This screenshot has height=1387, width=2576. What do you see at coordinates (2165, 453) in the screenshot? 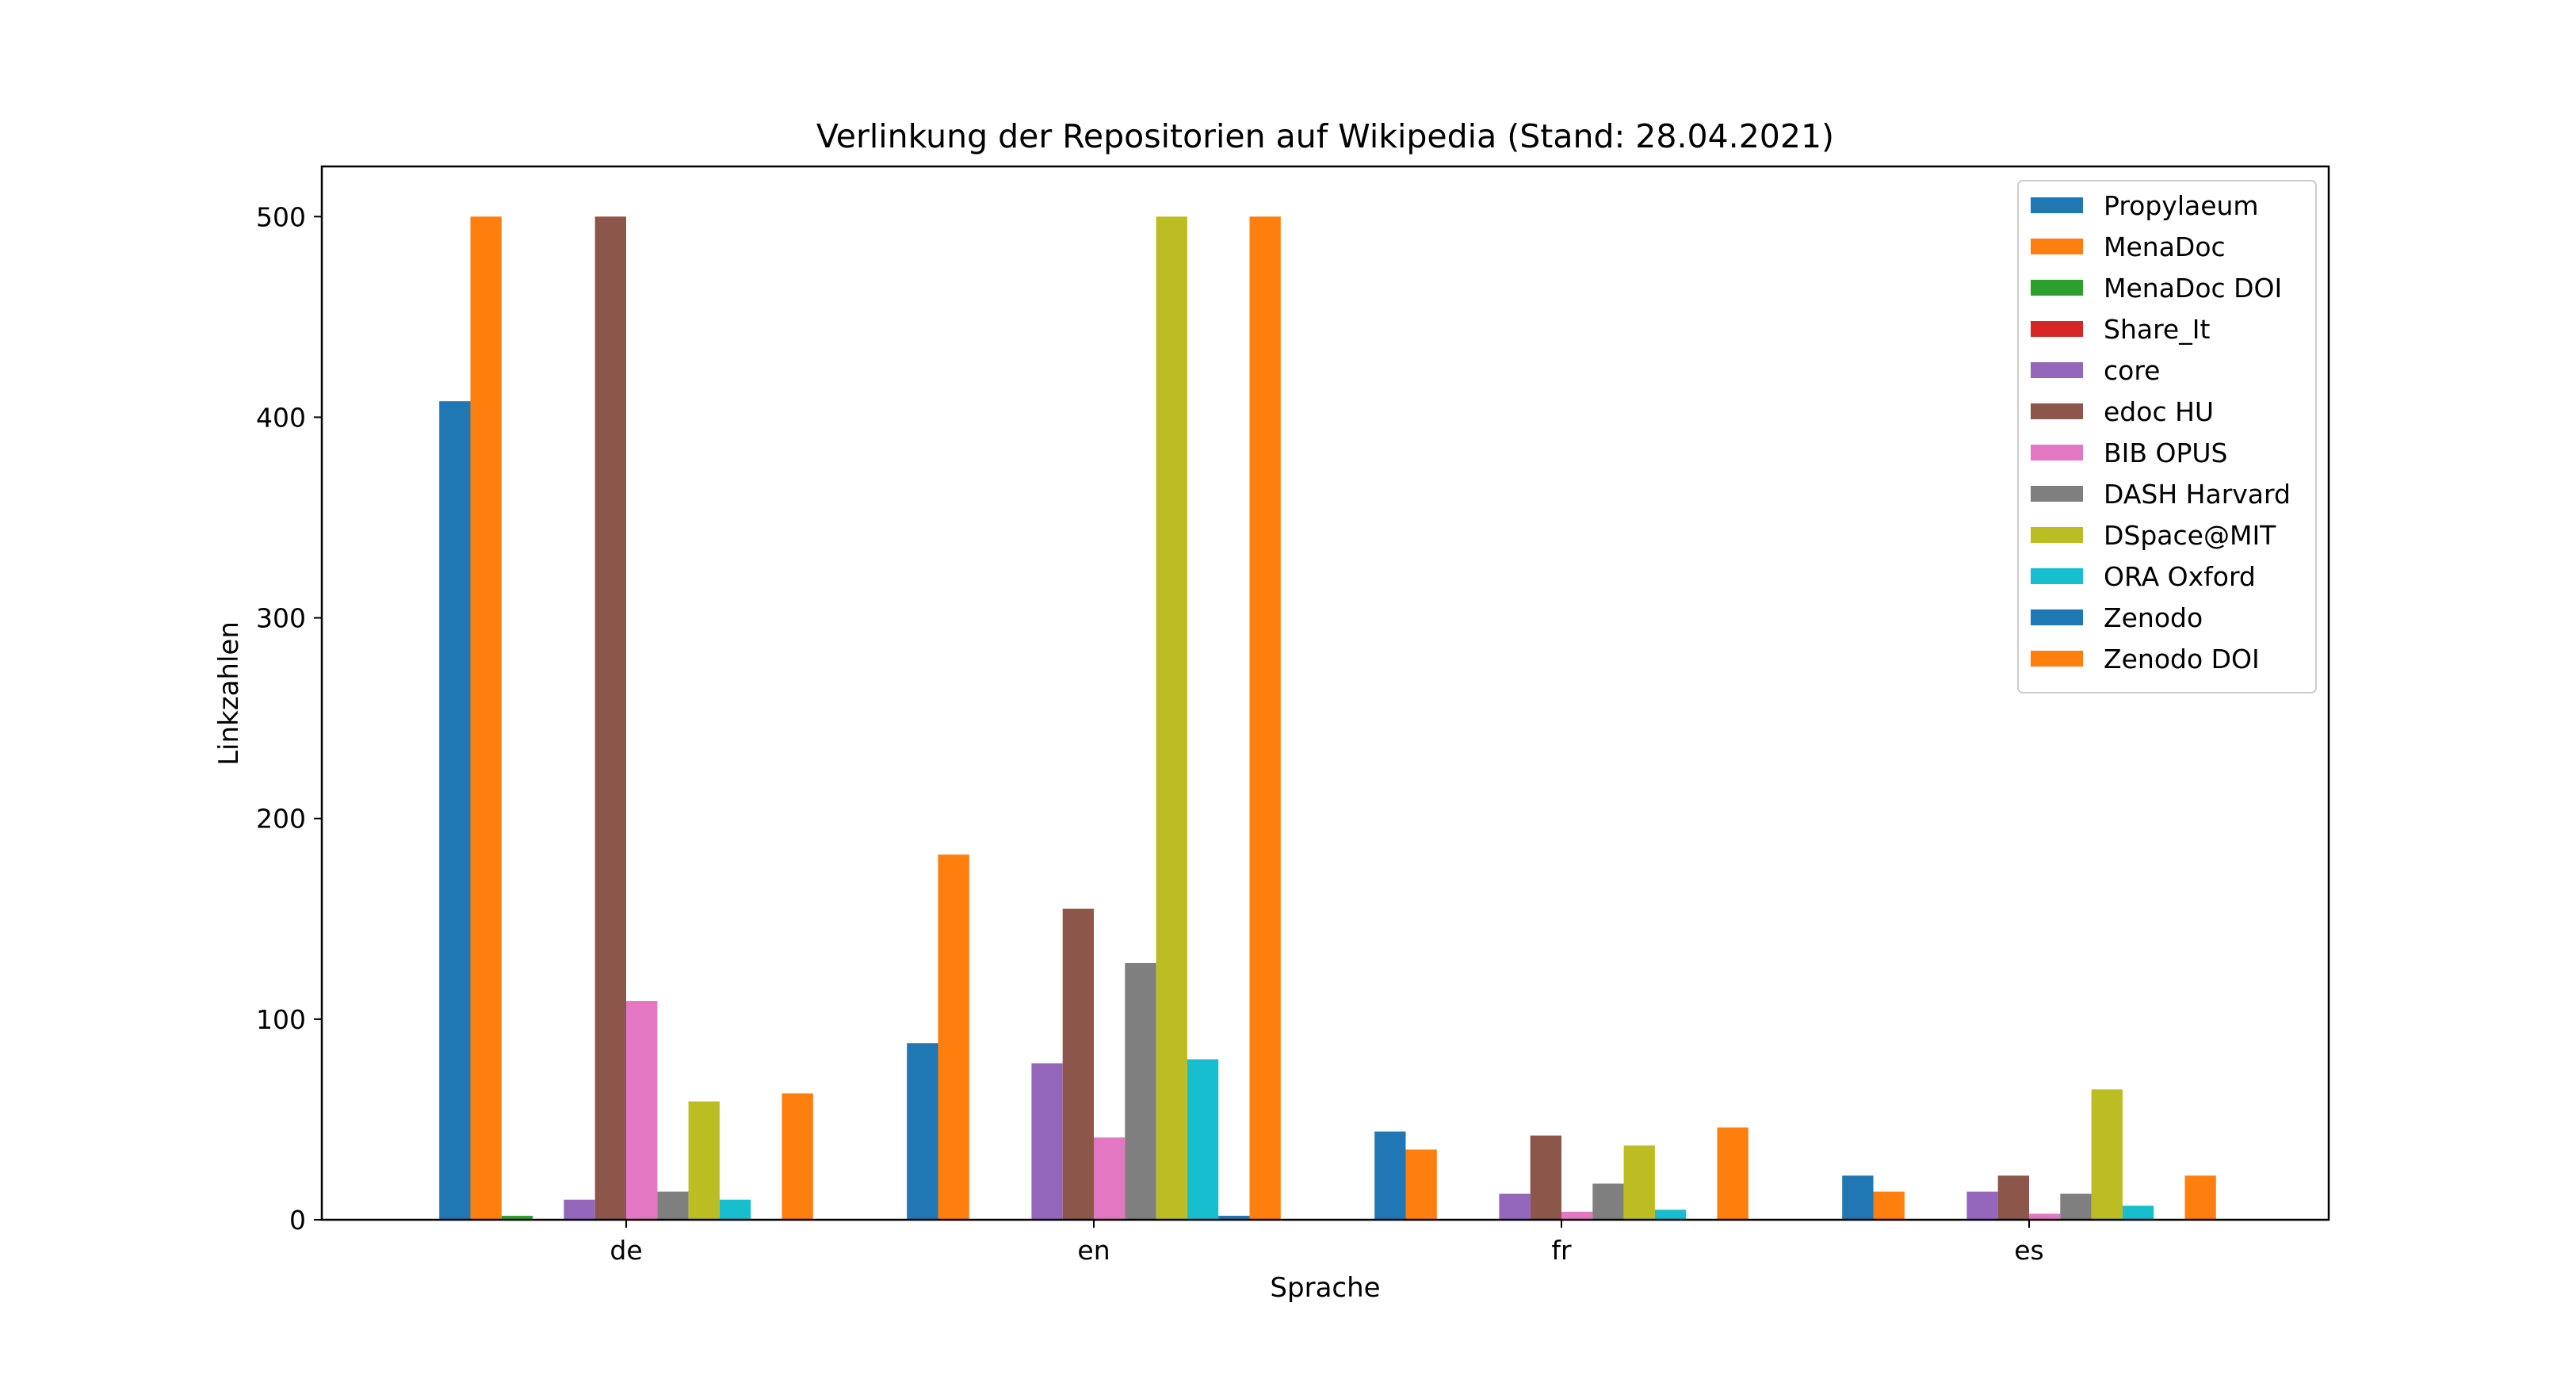
I see `legend-label: BIB OPUS` at bounding box center [2165, 453].